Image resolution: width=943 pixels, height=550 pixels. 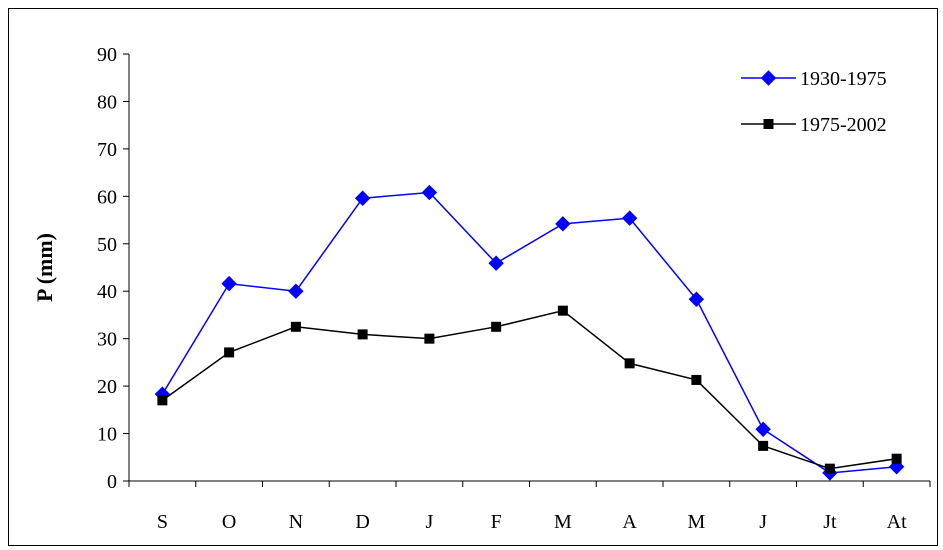 What do you see at coordinates (843, 79) in the screenshot?
I see `legend-label: 1930-1975` at bounding box center [843, 79].